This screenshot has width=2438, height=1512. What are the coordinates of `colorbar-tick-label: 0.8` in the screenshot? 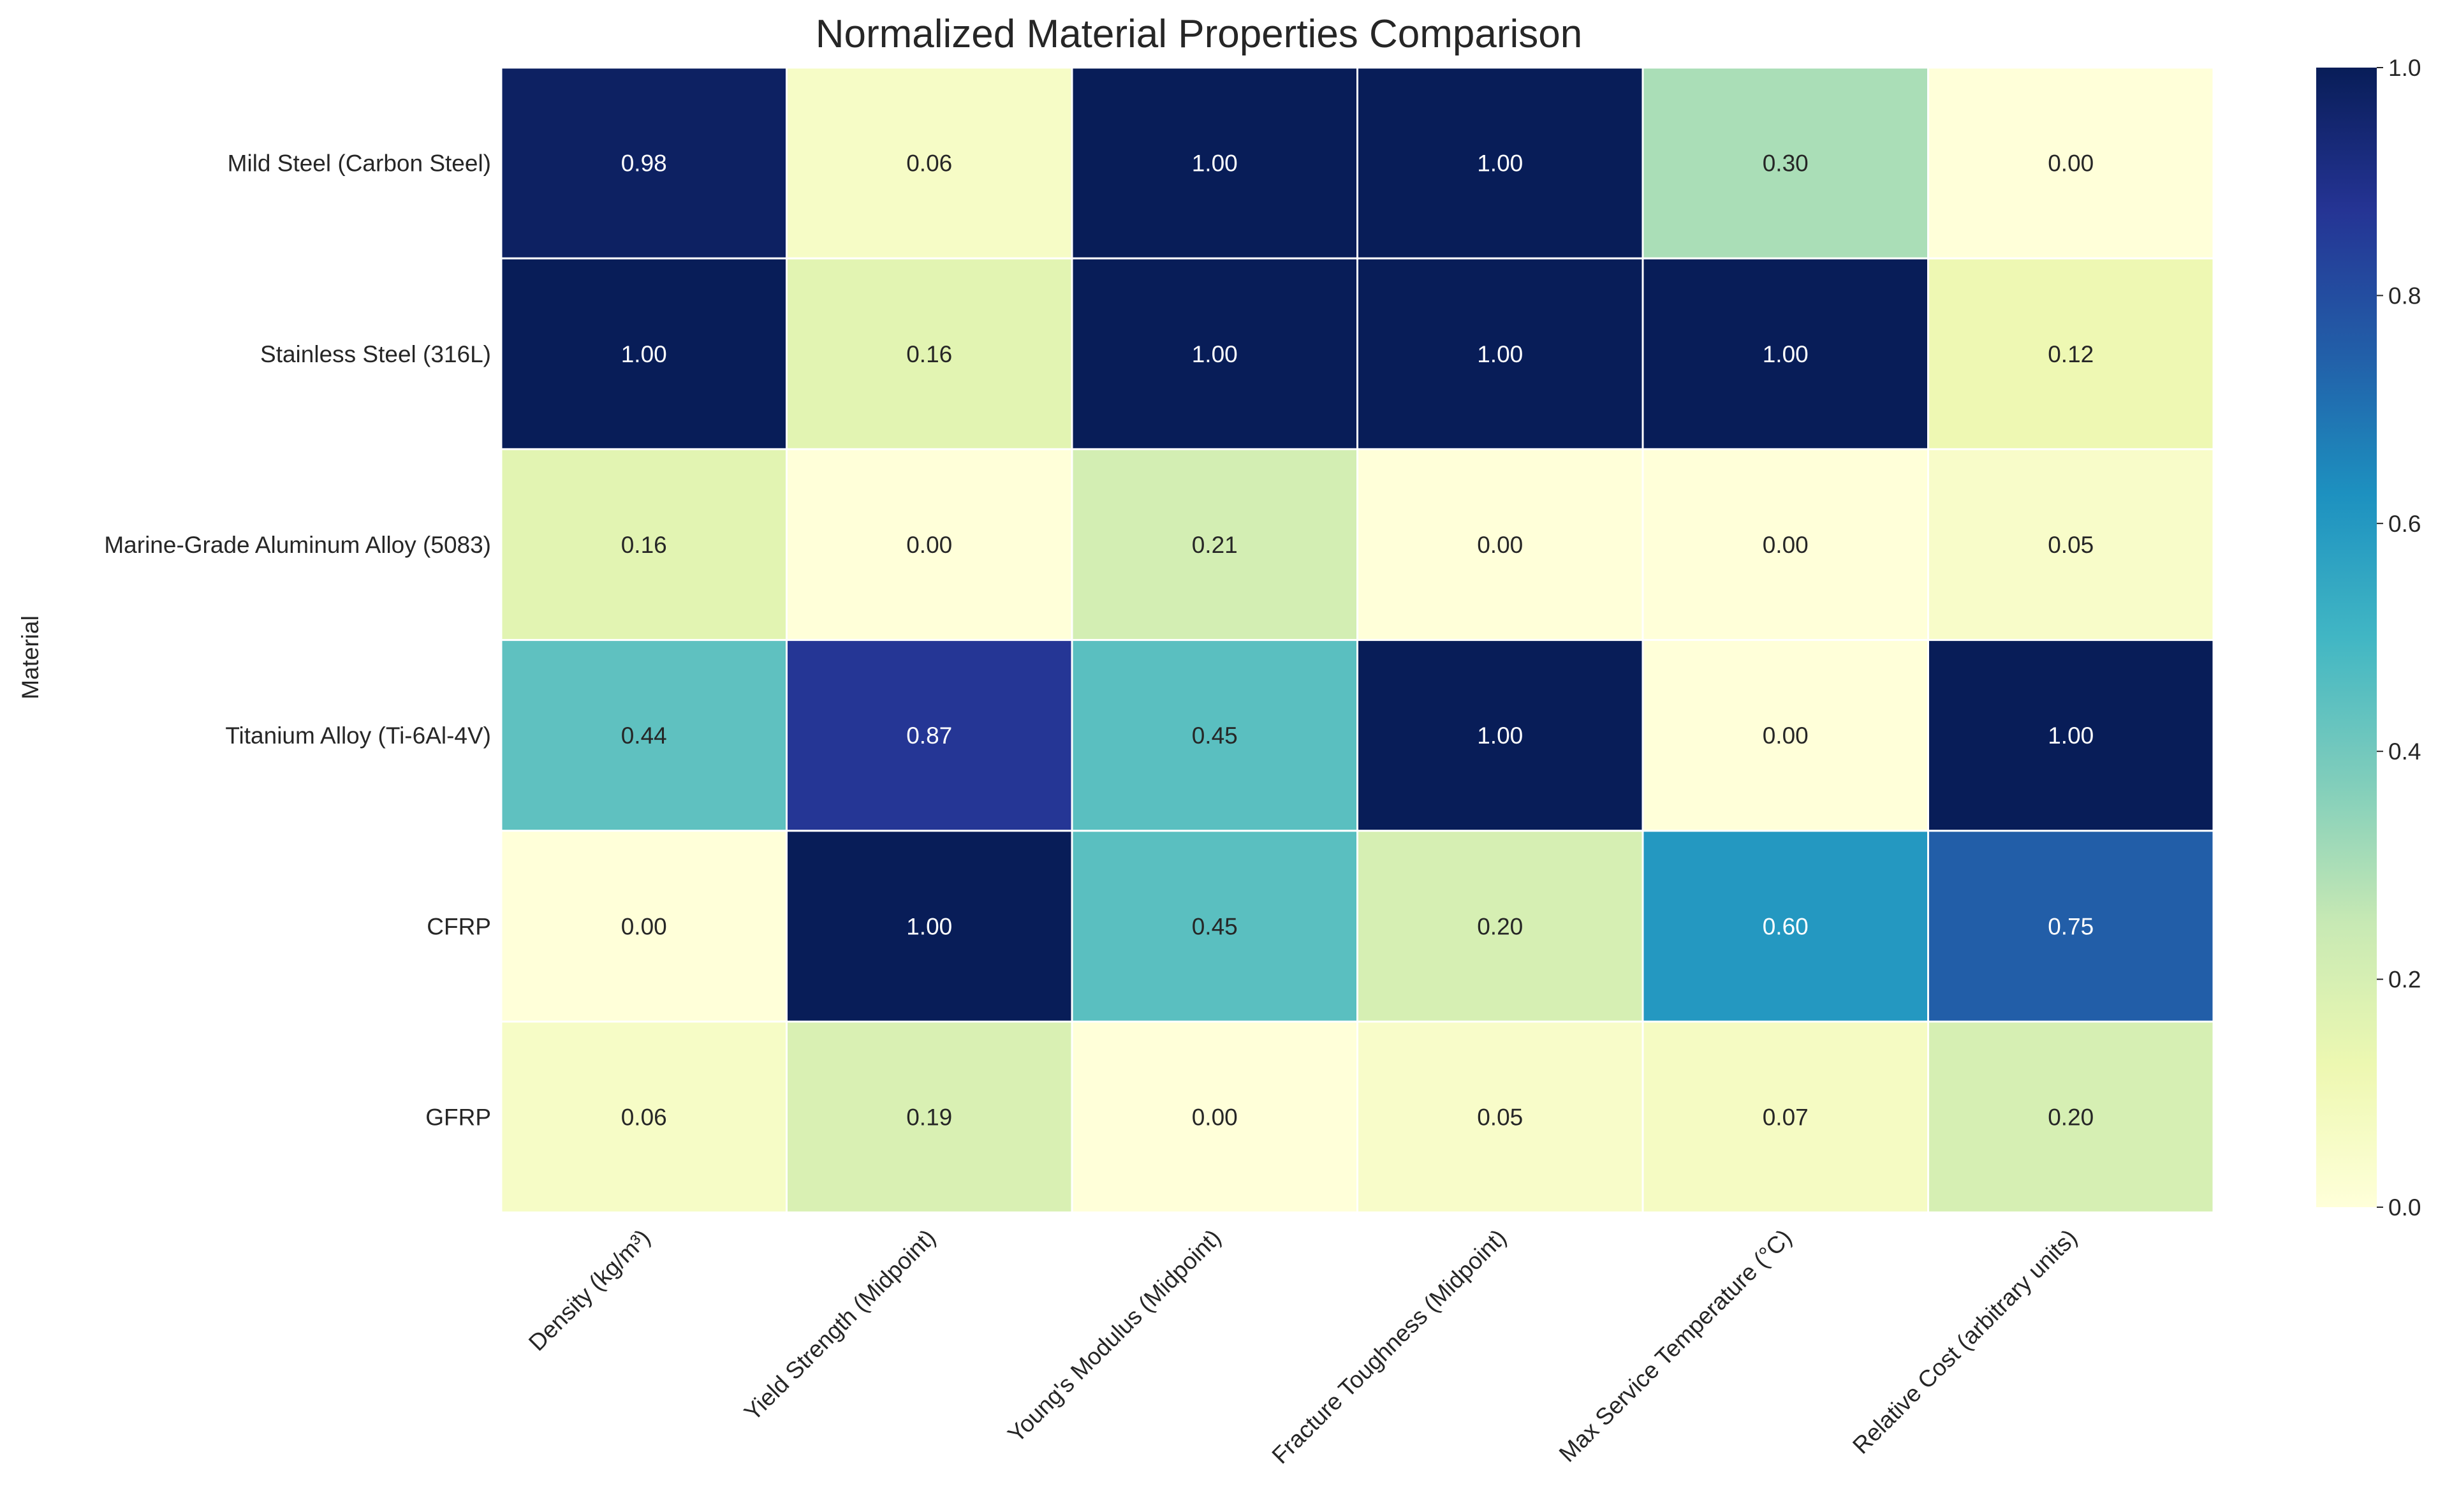 It's located at (2404, 296).